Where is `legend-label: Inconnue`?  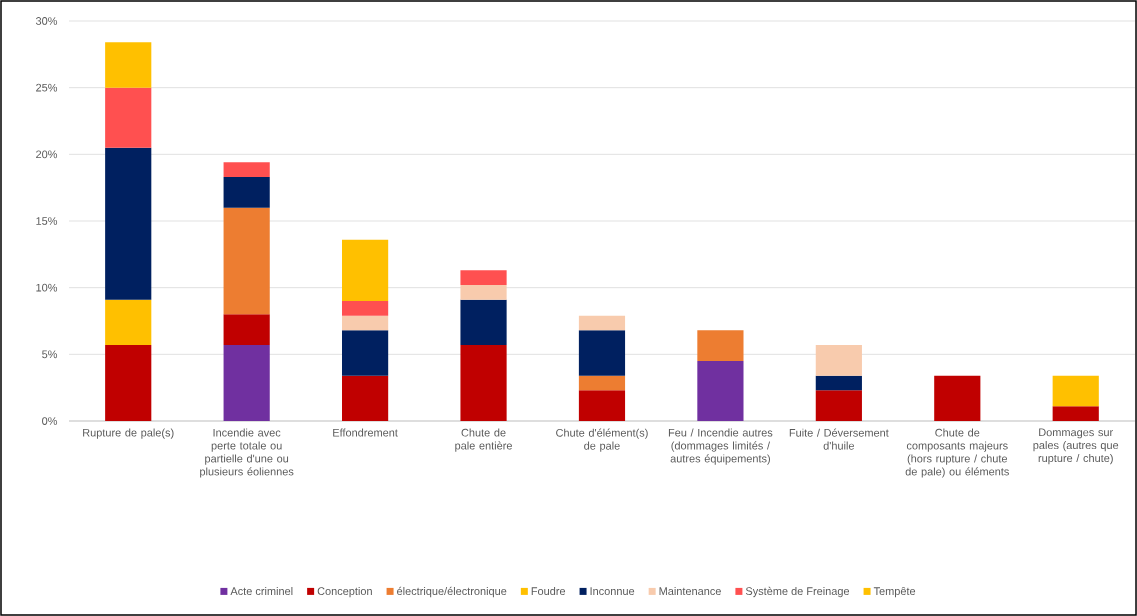
legend-label: Inconnue is located at coordinates (612, 591).